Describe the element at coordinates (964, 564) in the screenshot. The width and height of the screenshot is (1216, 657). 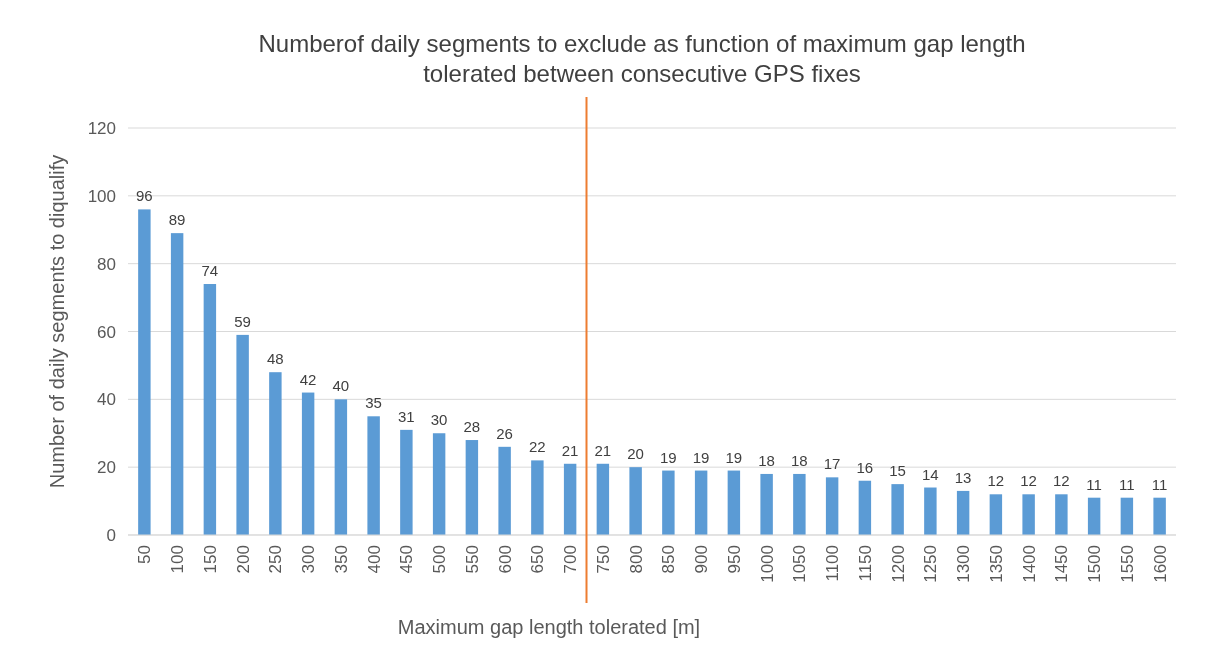
I see `x-tick-label: 1300` at that location.